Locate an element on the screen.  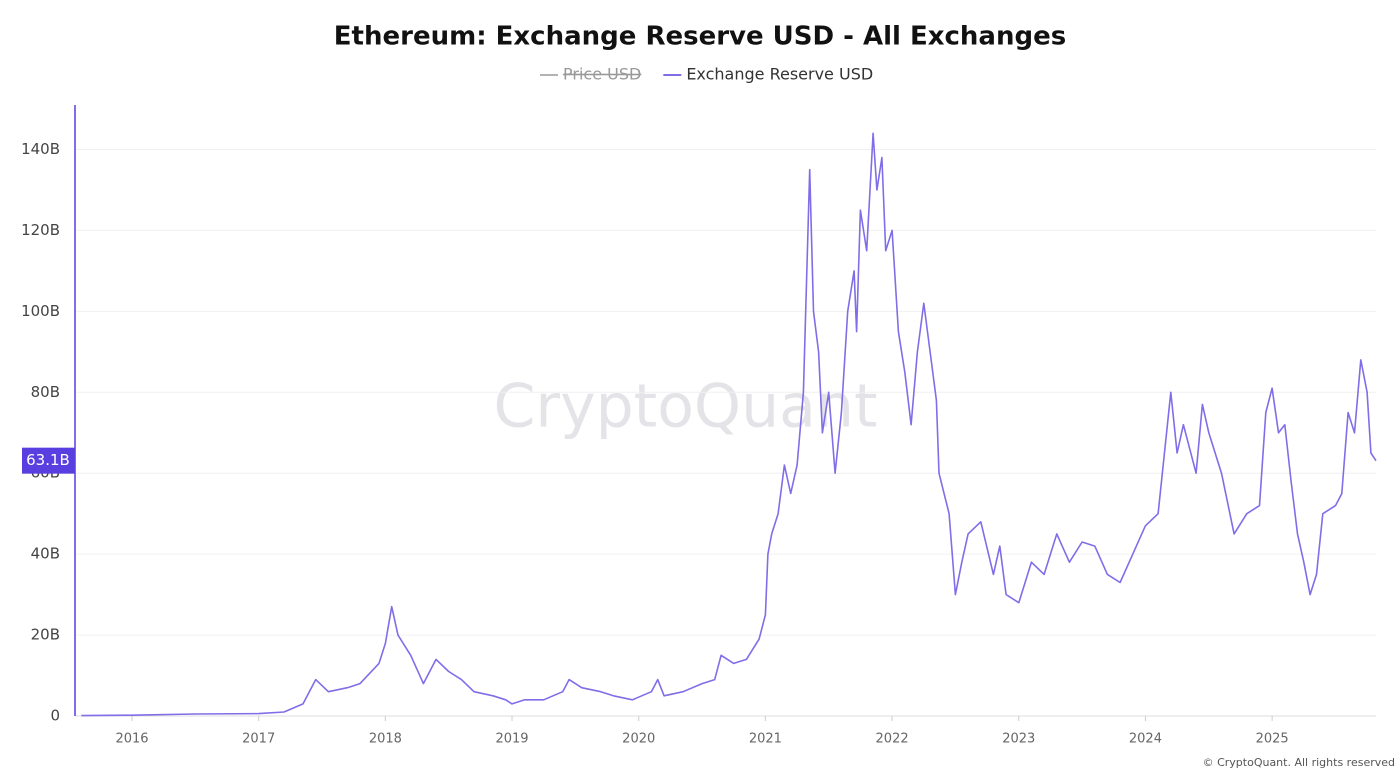
legend-label: Price USD is located at coordinates (602, 74).